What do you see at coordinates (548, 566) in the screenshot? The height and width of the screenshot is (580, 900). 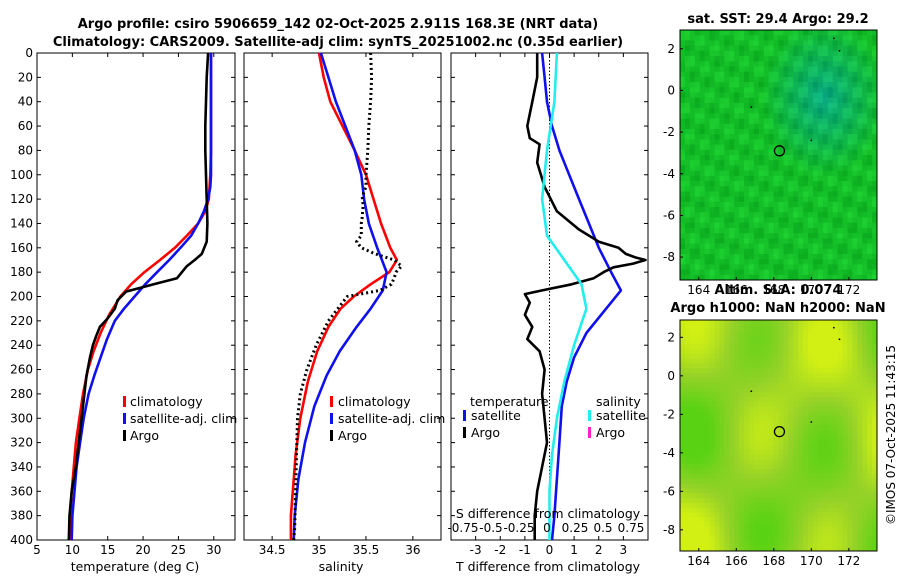 I see `difference-xlabel: T difference from climatology` at bounding box center [548, 566].